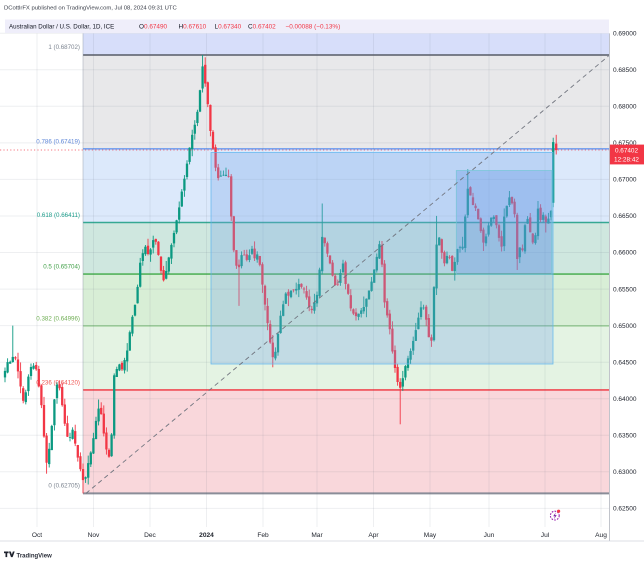 The height and width of the screenshot is (572, 644). I want to click on svg-text: Nov, so click(94, 535).